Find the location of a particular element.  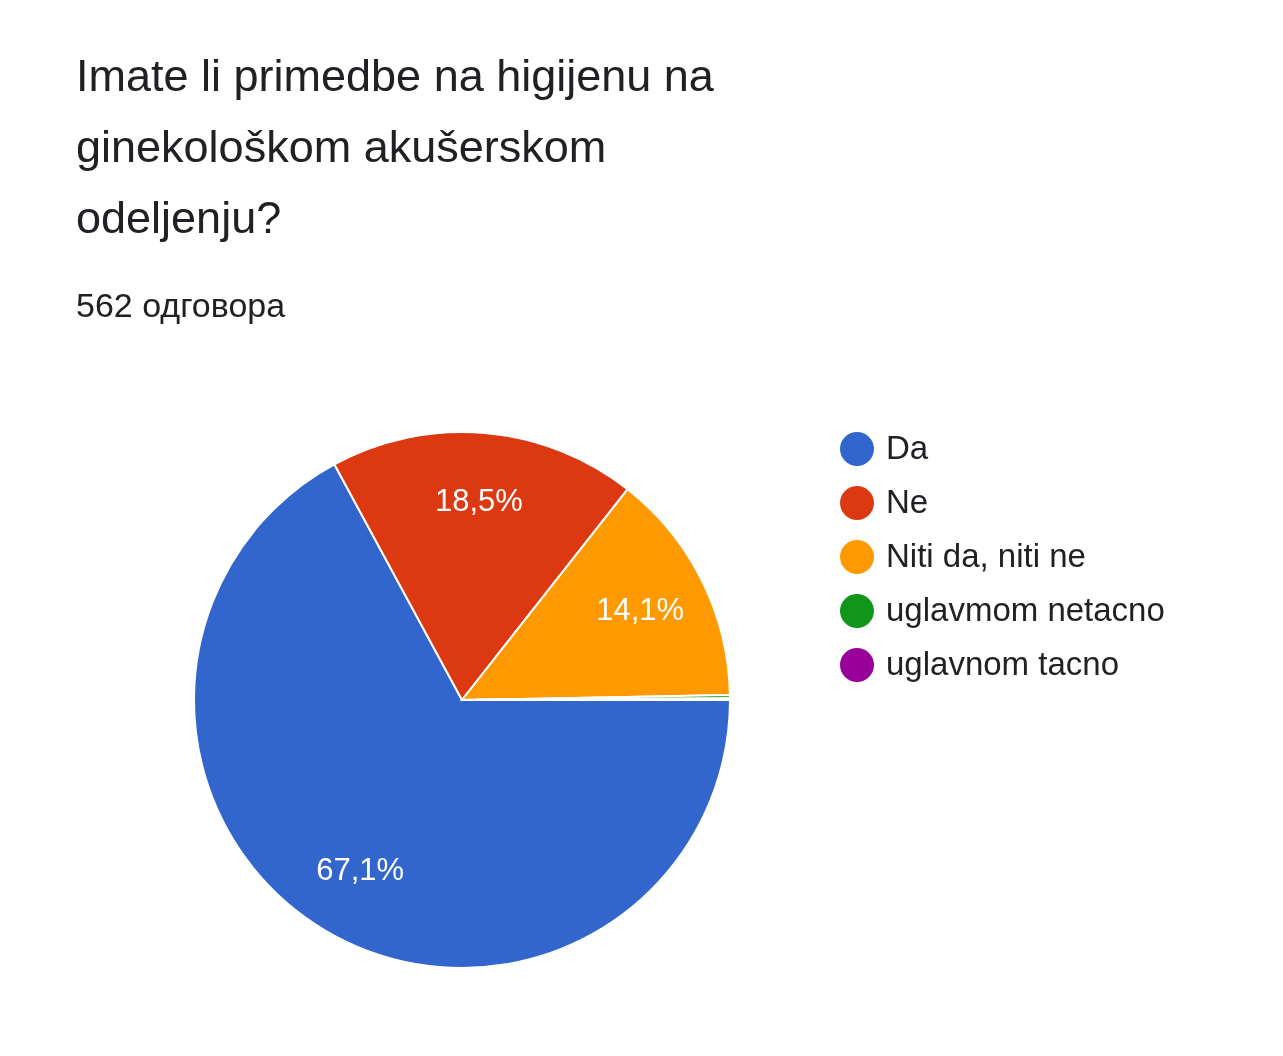

chart-subtitle: 562 одговора is located at coordinates (181, 305).